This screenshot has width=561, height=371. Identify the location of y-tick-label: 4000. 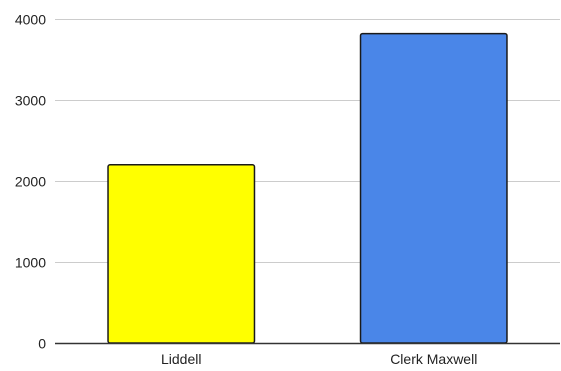
(30, 20).